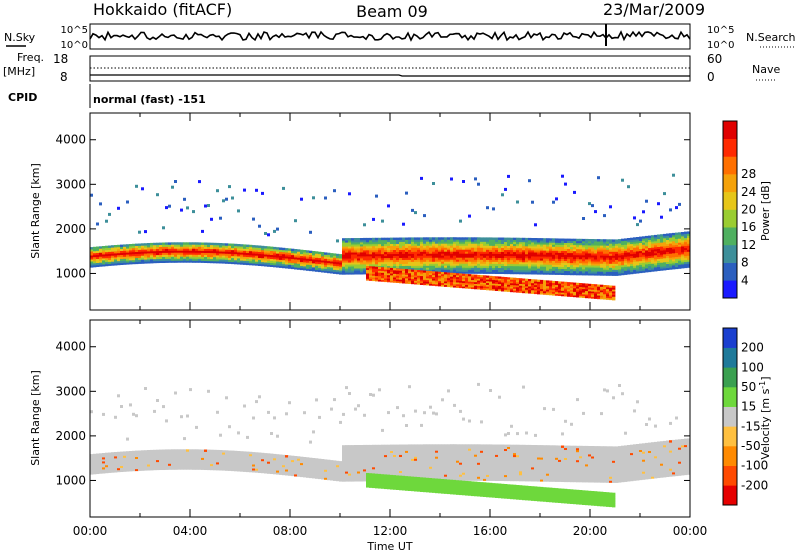 This screenshot has width=800, height=554. What do you see at coordinates (748, 174) in the screenshot?
I see `colorbar-tick-label: 28` at bounding box center [748, 174].